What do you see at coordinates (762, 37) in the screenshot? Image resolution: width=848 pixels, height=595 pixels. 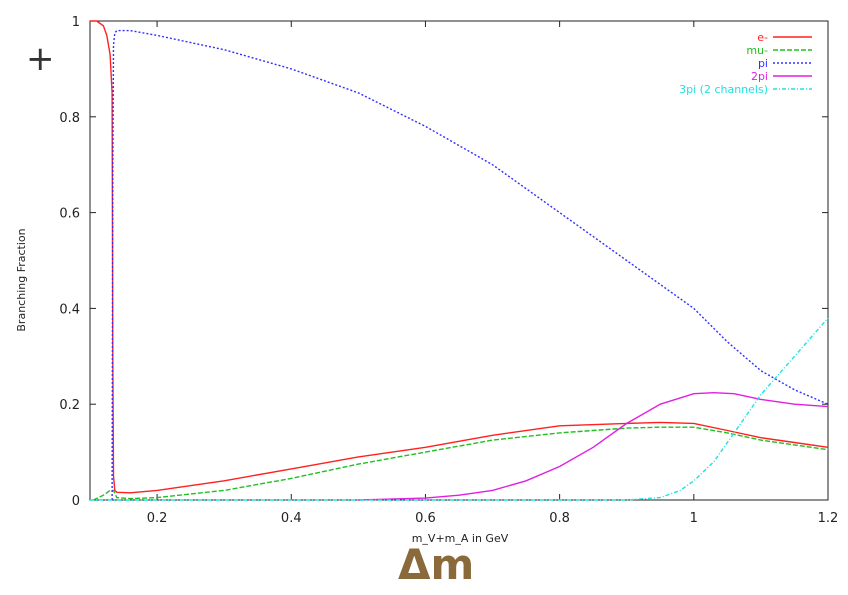 I see `legend-label-0: e-` at bounding box center [762, 37].